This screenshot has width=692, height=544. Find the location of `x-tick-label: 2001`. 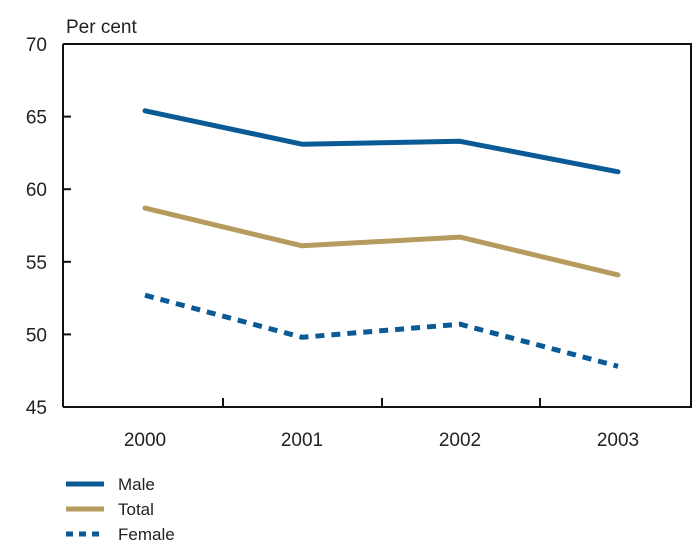

x-tick-label: 2001 is located at coordinates (302, 440).